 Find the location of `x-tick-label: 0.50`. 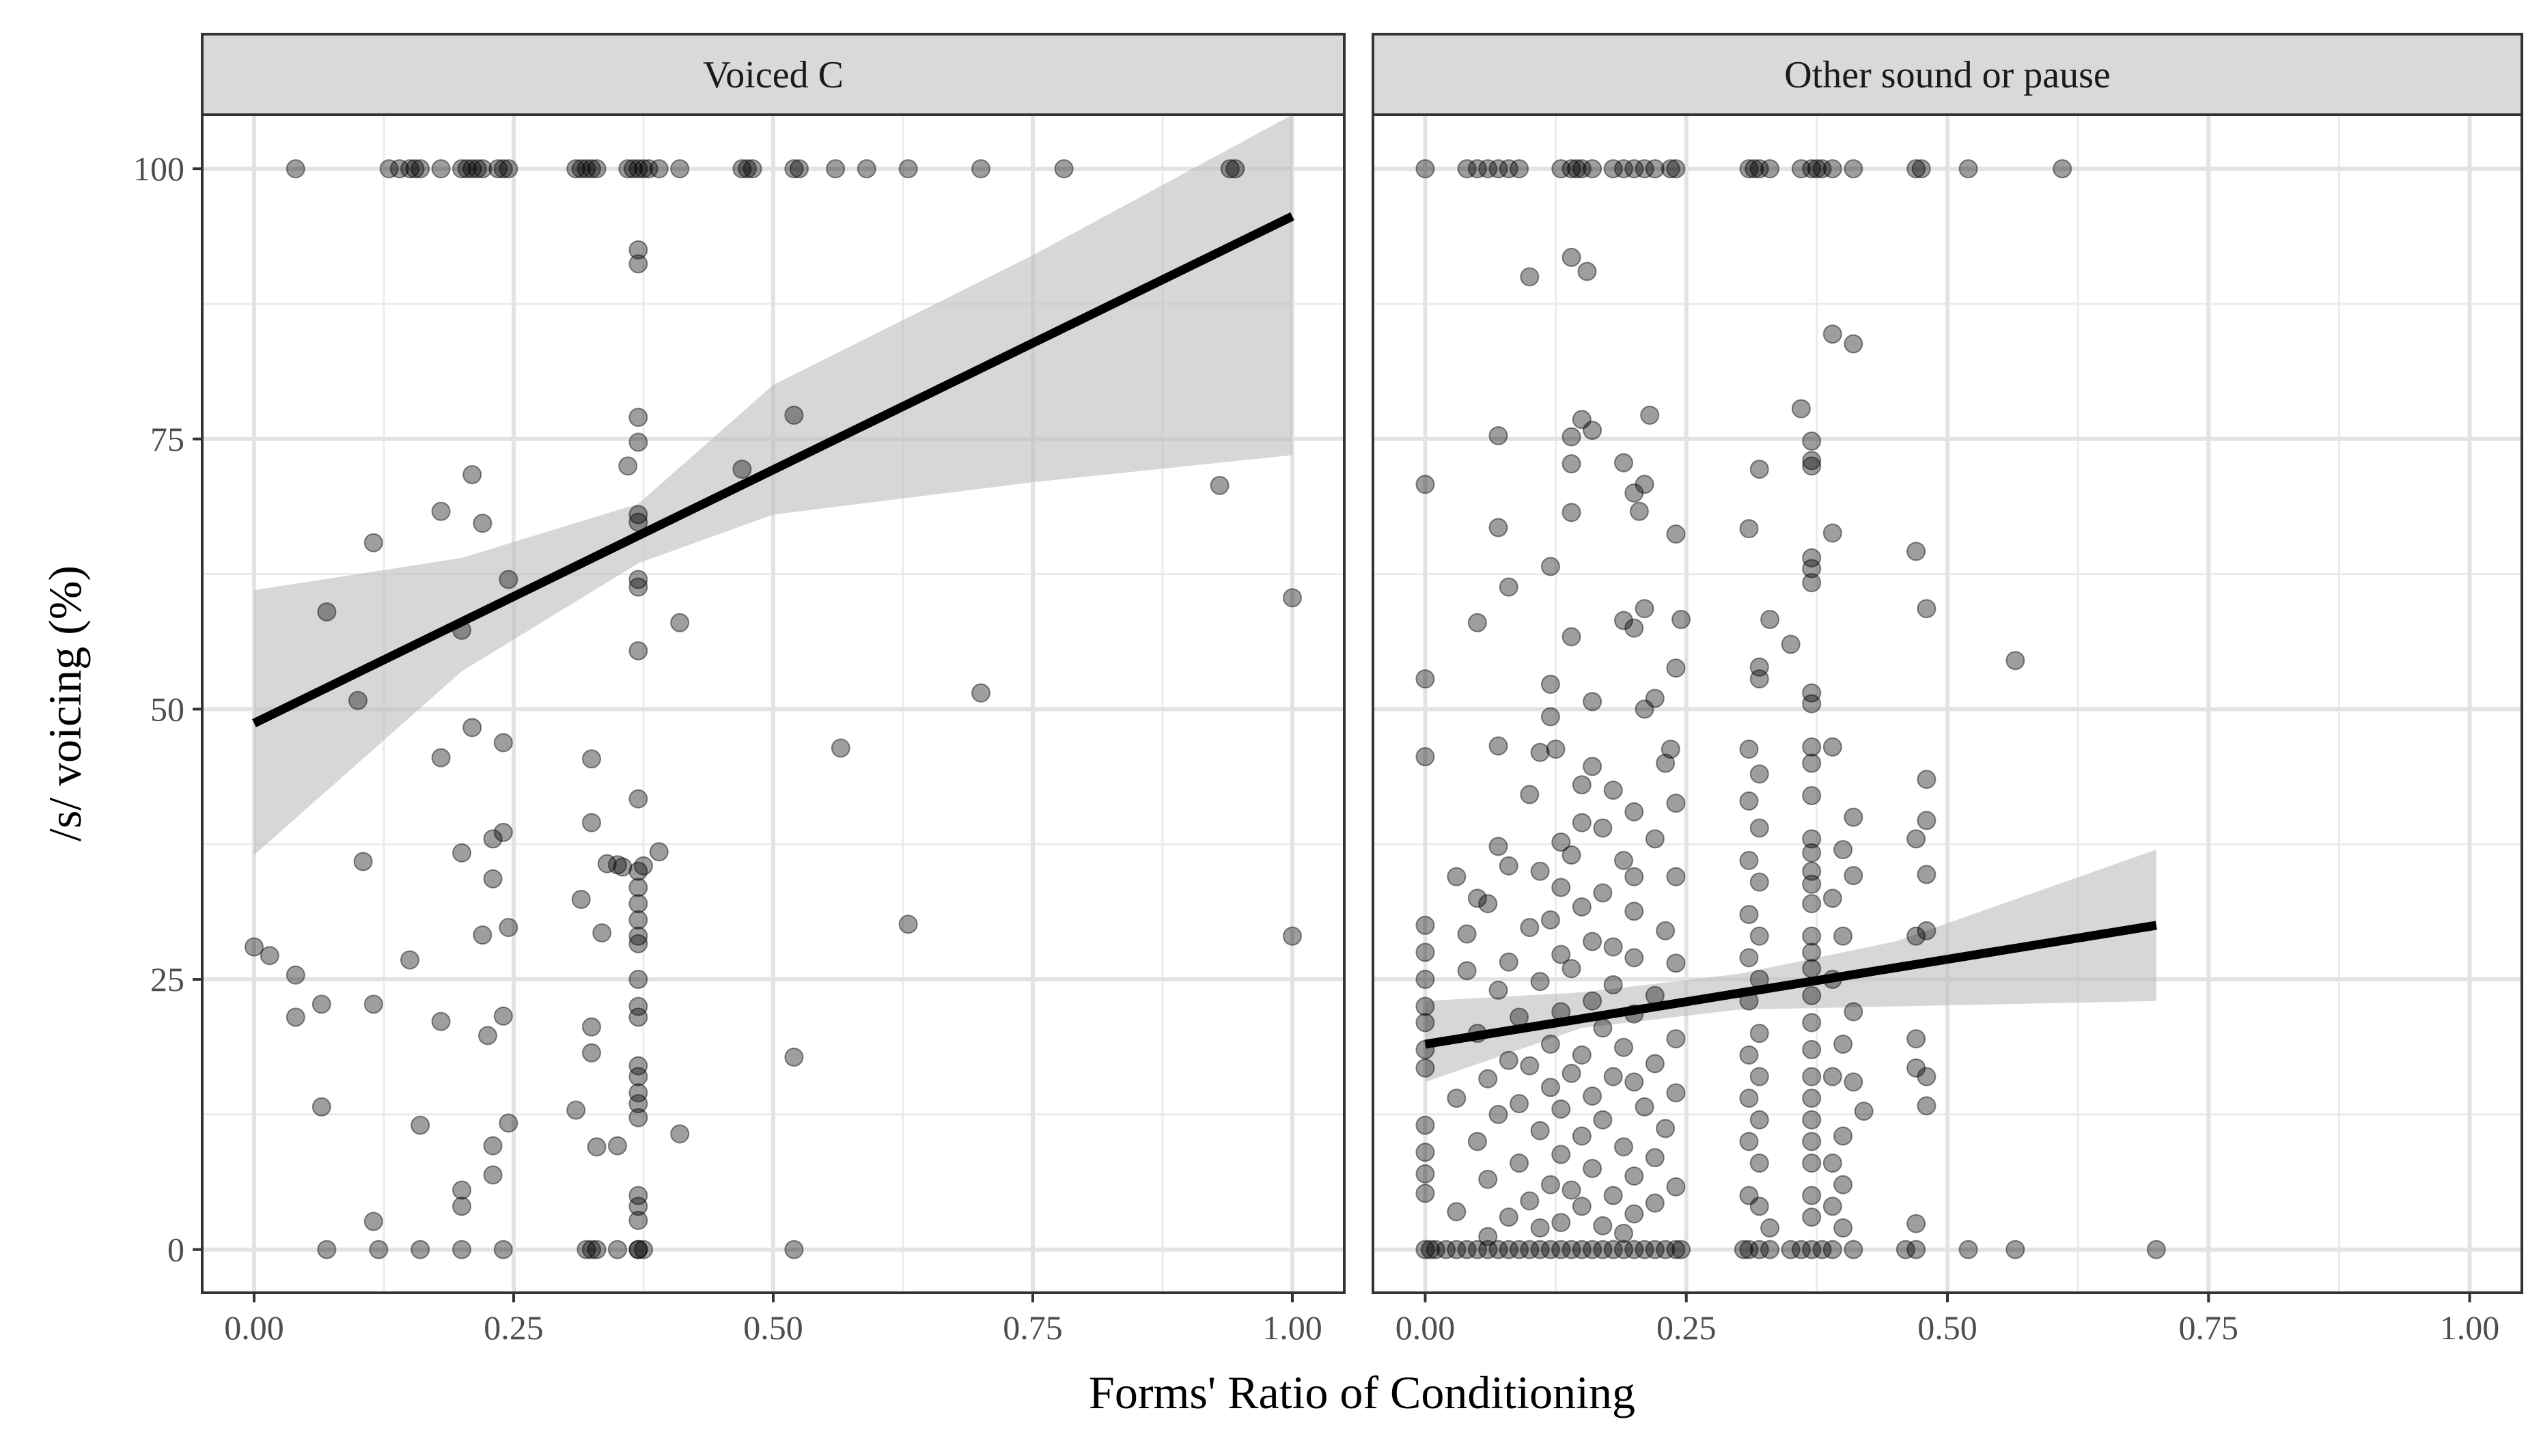

x-tick-label: 0.50 is located at coordinates (1947, 1327).